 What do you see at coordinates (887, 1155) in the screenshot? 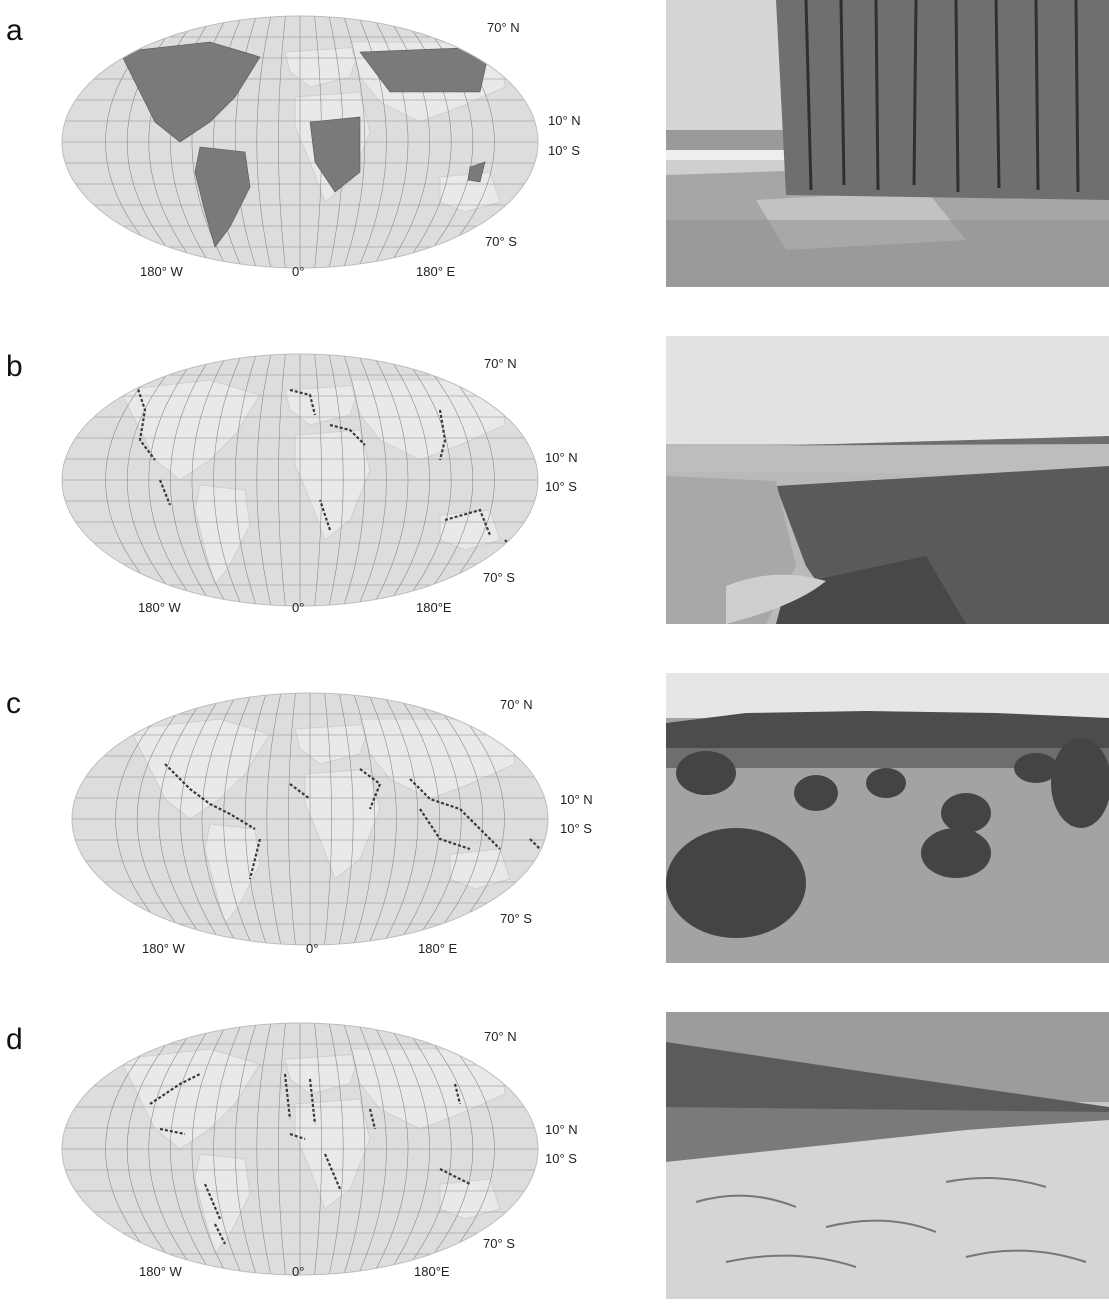
I see `photo-coastal-dune` at bounding box center [887, 1155].